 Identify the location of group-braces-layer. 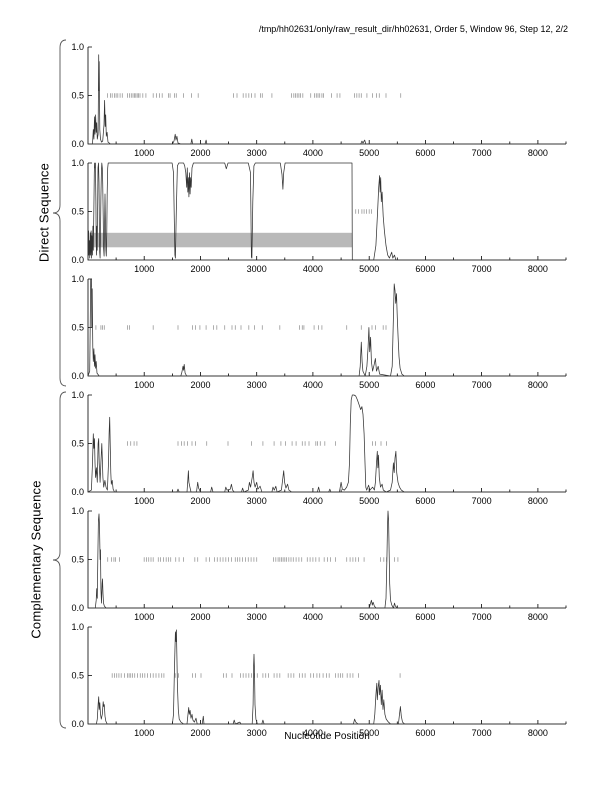
(59, 384).